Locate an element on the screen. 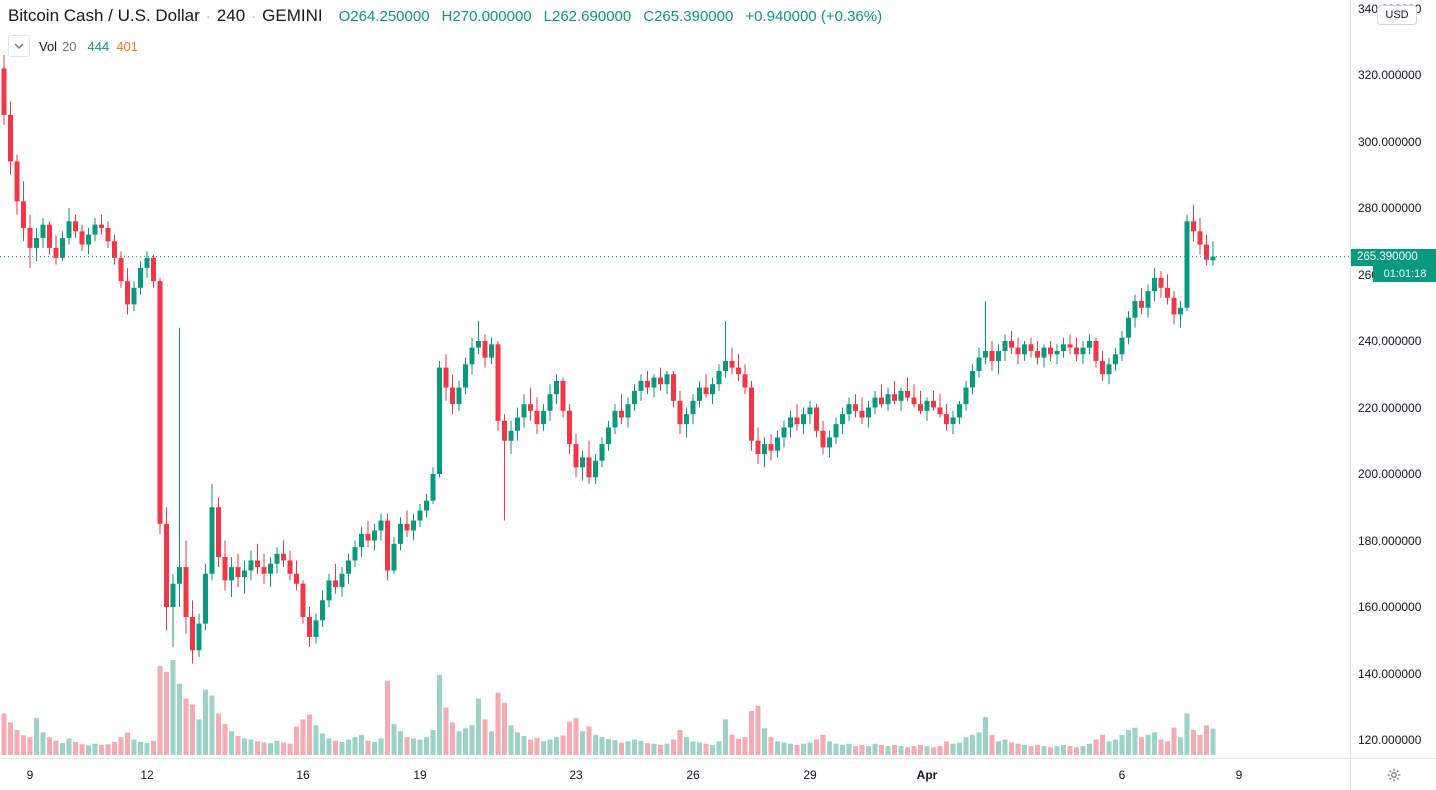 The height and width of the screenshot is (790, 1436). currency-unit-button: USD is located at coordinates (1397, 15).